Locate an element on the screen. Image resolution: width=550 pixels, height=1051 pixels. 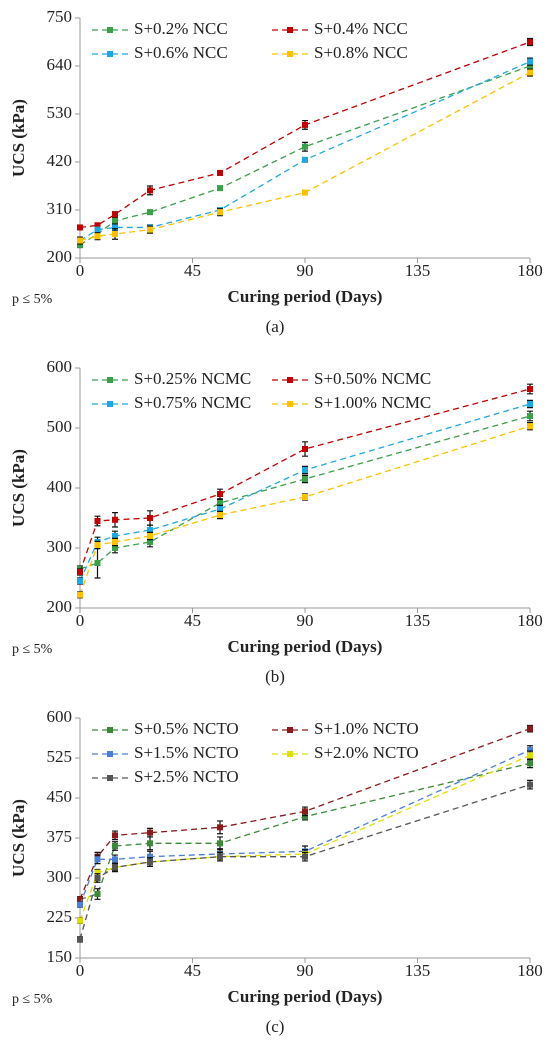
legend-label: S+0.5% NCTO is located at coordinates (186, 728).